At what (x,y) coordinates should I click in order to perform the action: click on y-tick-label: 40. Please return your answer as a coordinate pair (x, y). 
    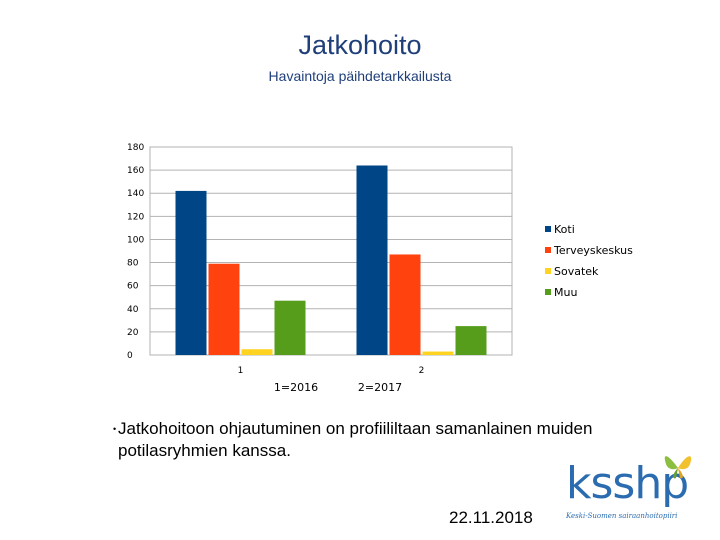
    Looking at the image, I should click on (133, 310).